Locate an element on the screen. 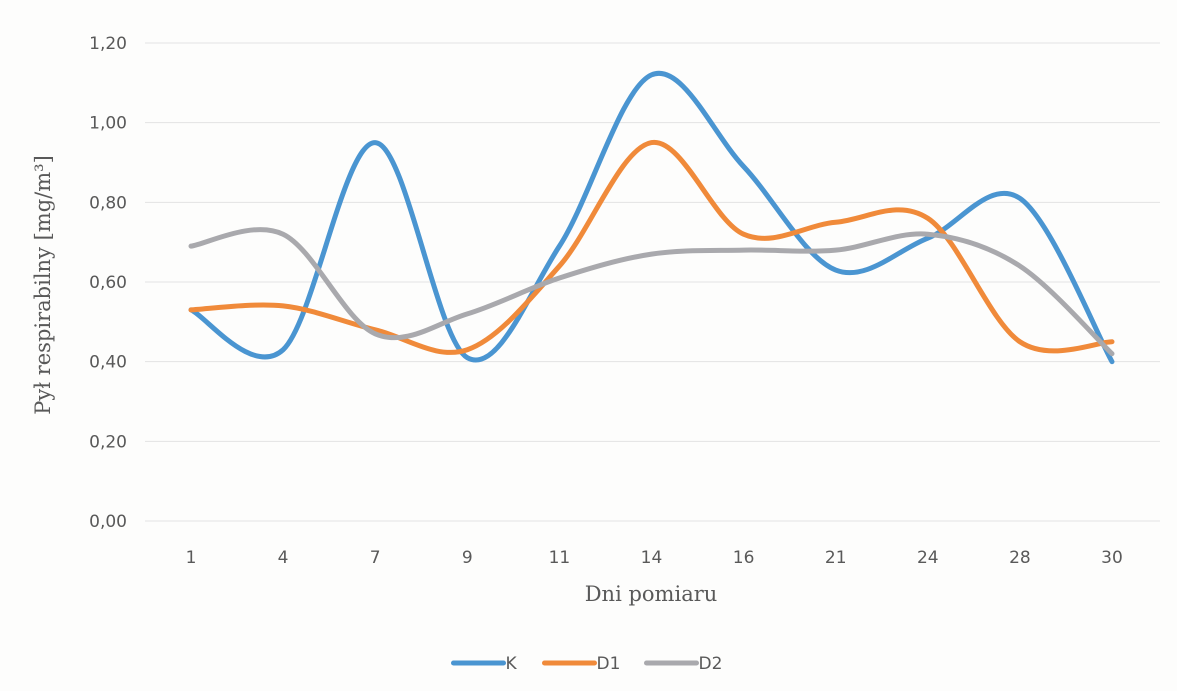 The height and width of the screenshot is (691, 1177). legend: K D1 D2 is located at coordinates (587, 664).